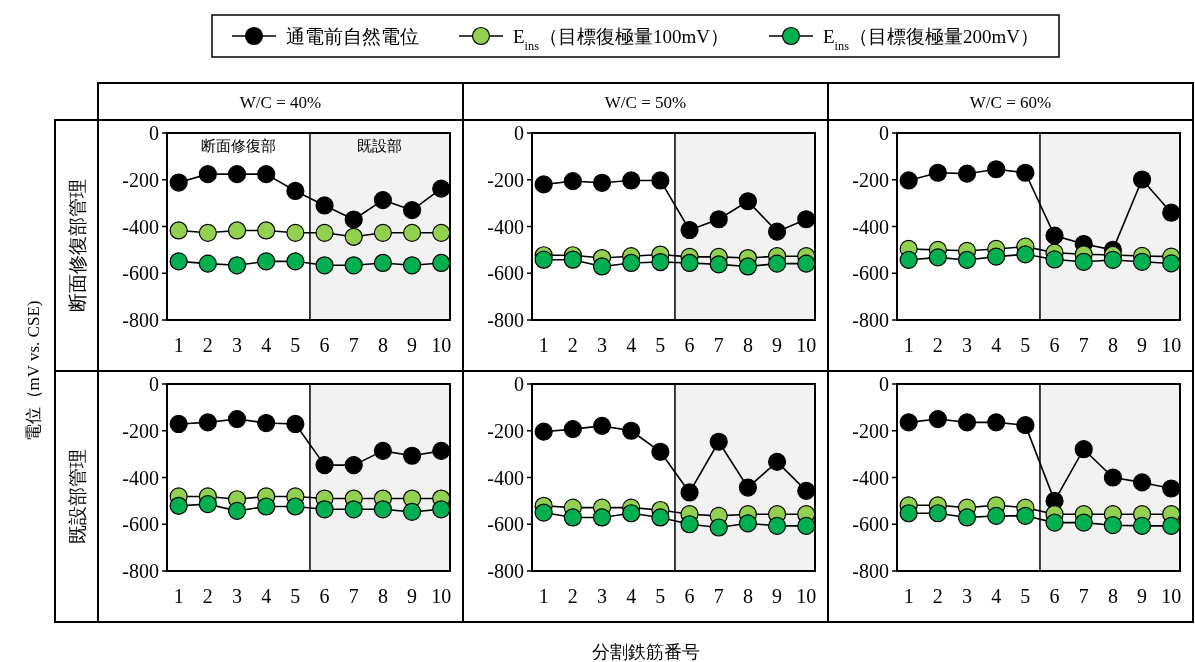  I want to click on band-label: 既設部, so click(380, 146).